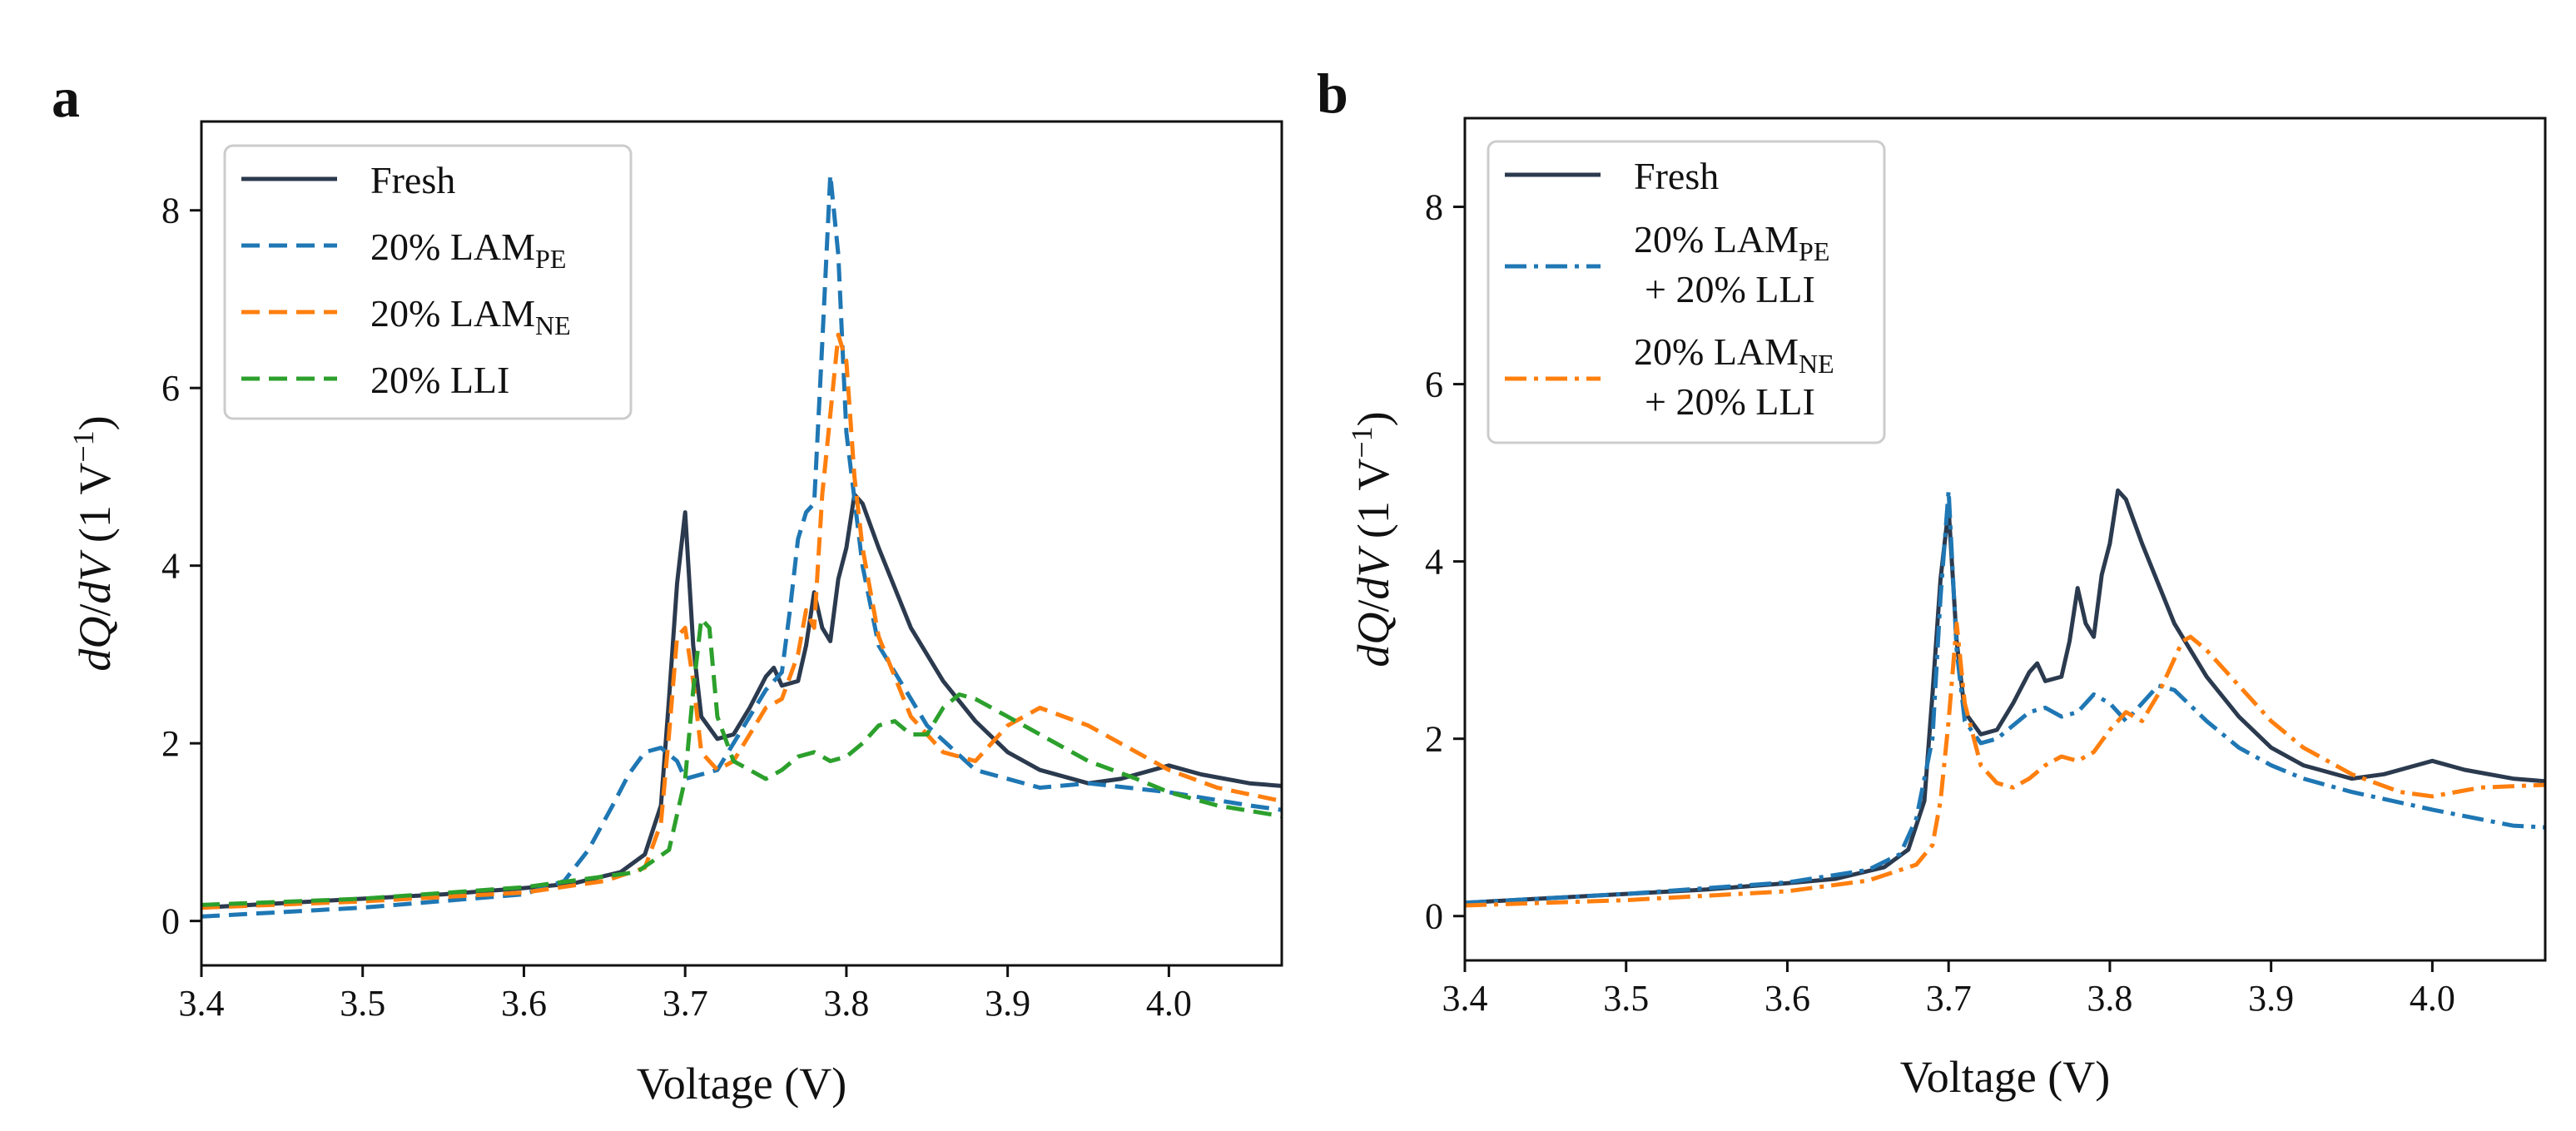 The height and width of the screenshot is (1131, 2576). What do you see at coordinates (1373, 573) in the screenshot?
I see `panel-b-ylabel-den: dV` at bounding box center [1373, 573].